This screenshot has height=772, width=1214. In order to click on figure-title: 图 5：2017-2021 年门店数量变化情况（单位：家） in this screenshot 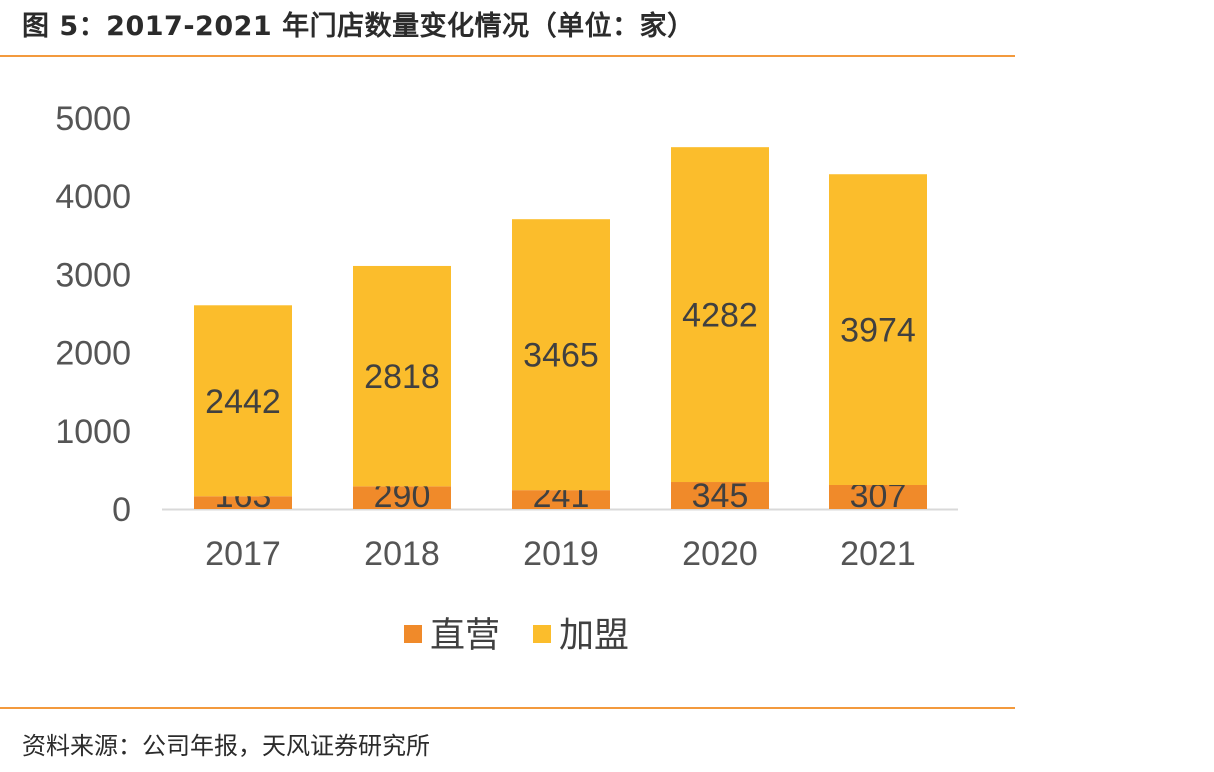, I will do `click(358, 26)`.